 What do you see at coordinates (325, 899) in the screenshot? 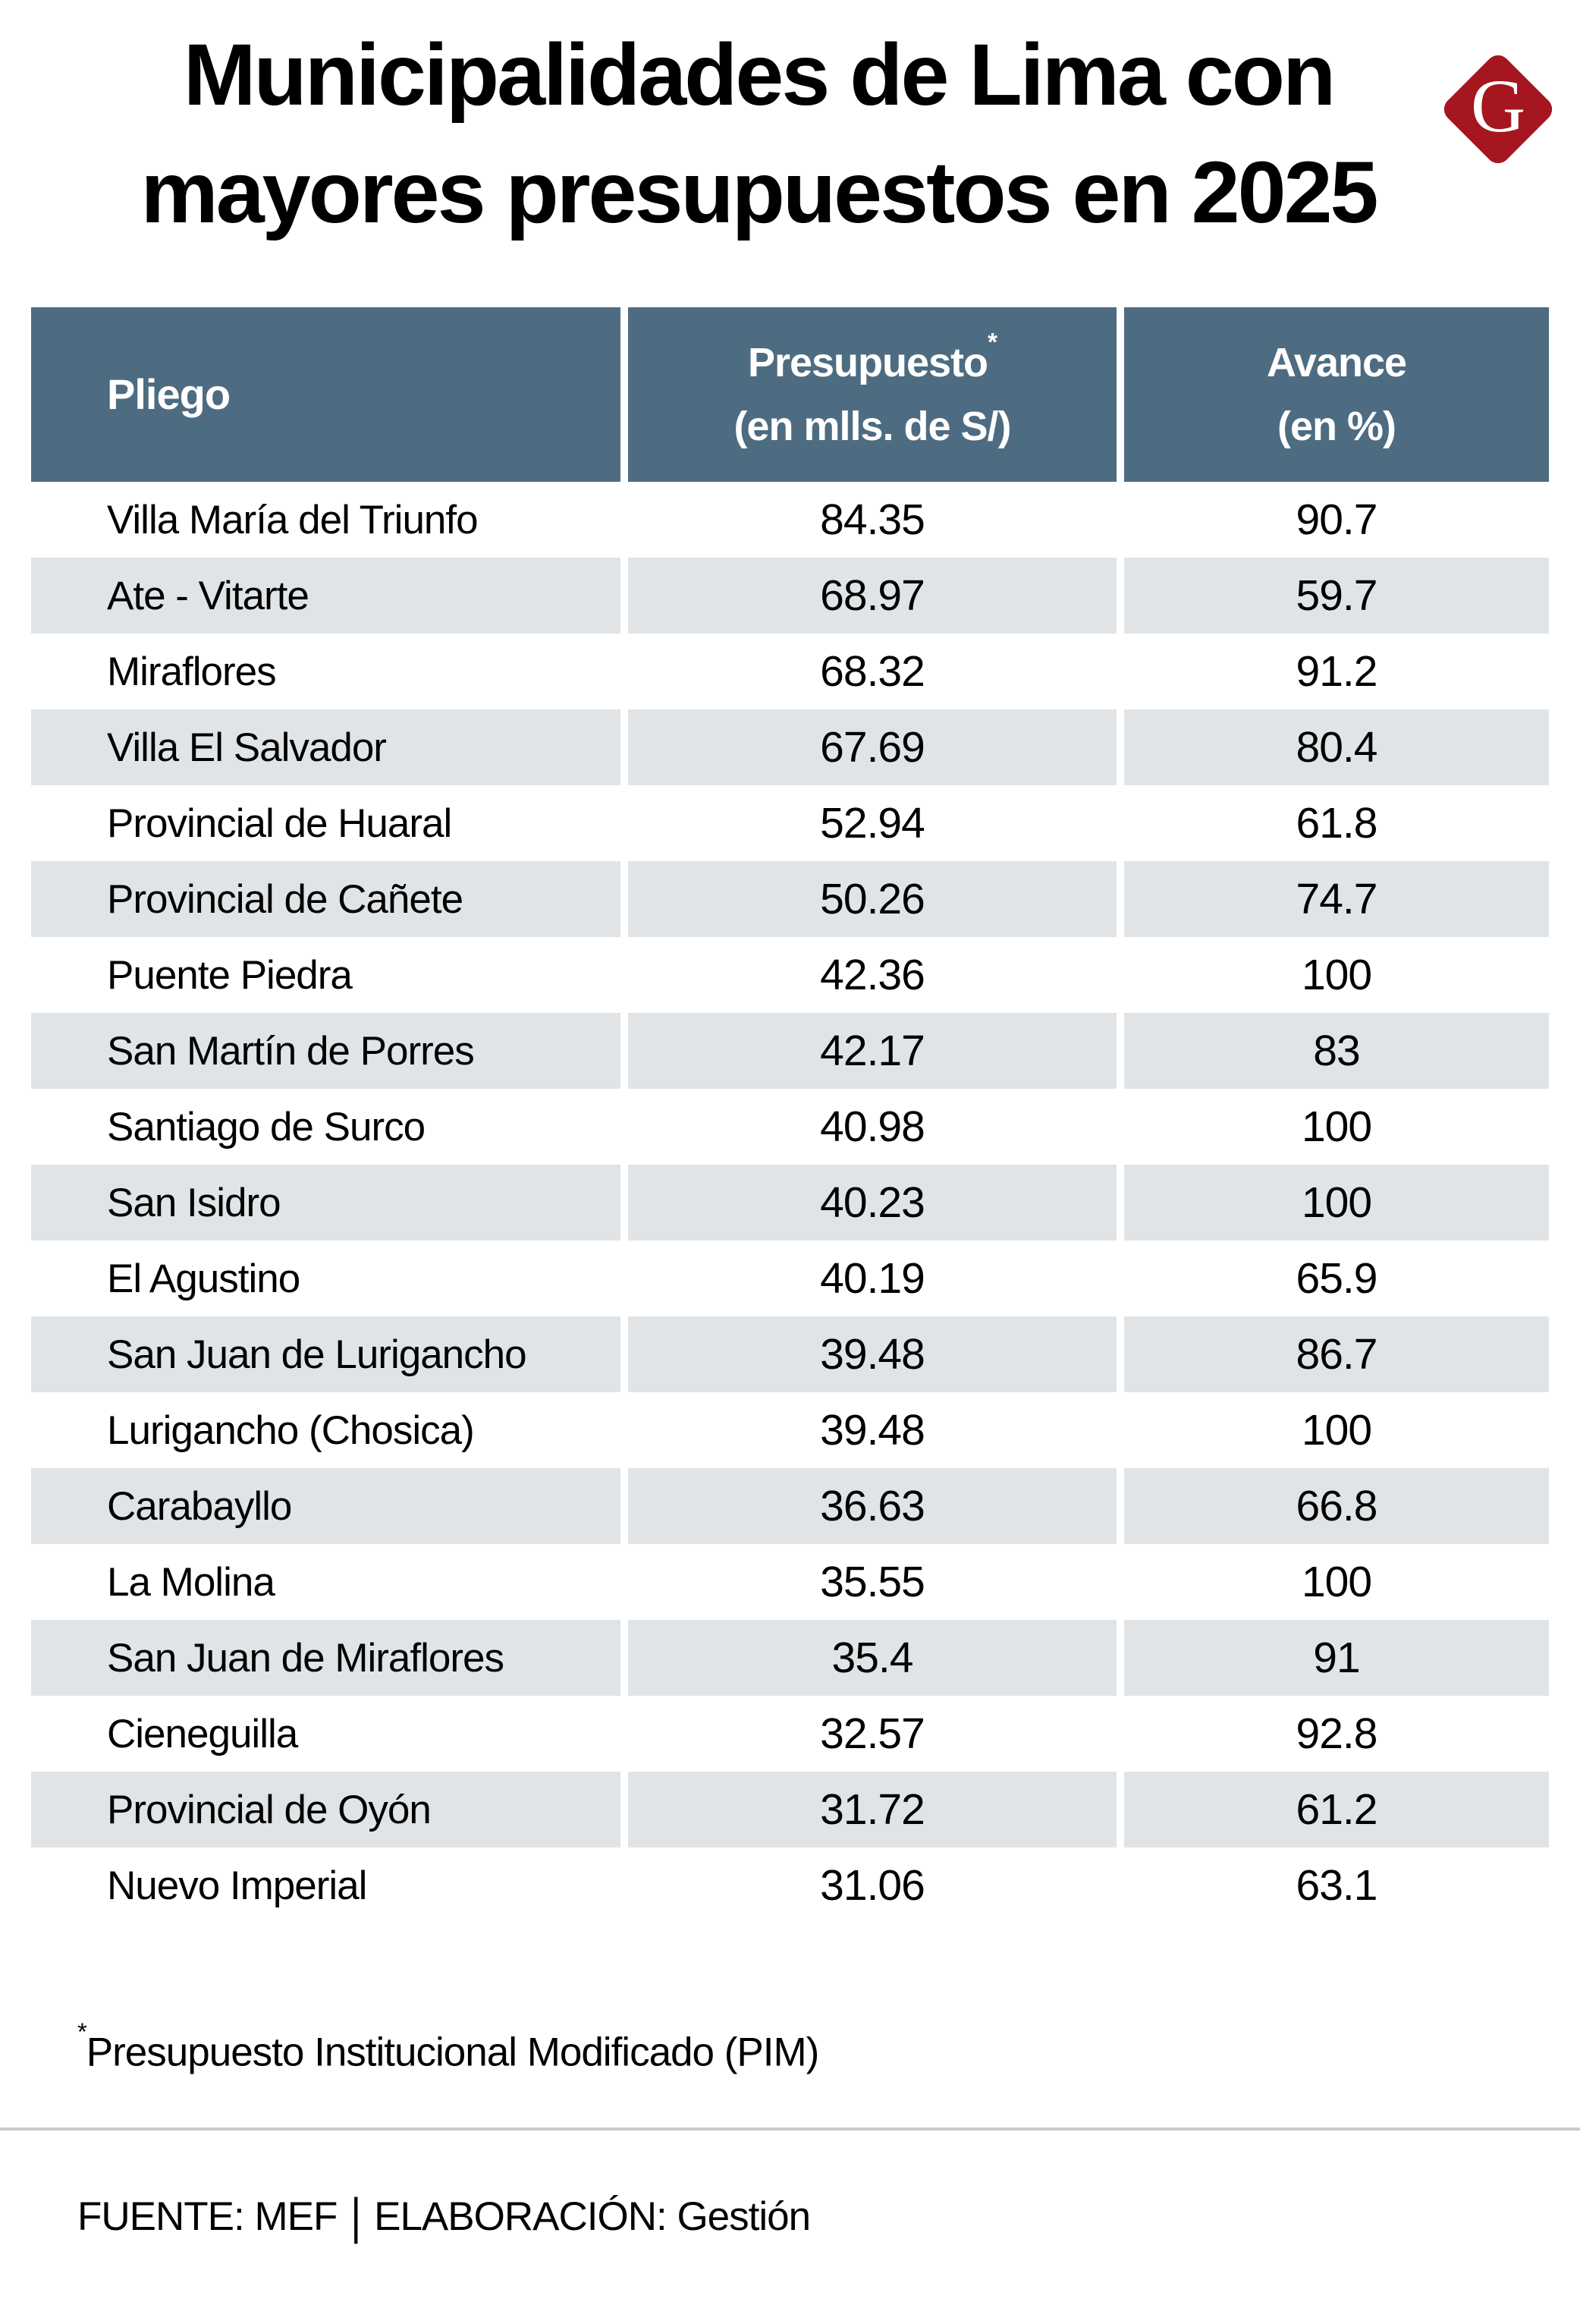
I see `cell-name: Provincial de Cañete` at bounding box center [325, 899].